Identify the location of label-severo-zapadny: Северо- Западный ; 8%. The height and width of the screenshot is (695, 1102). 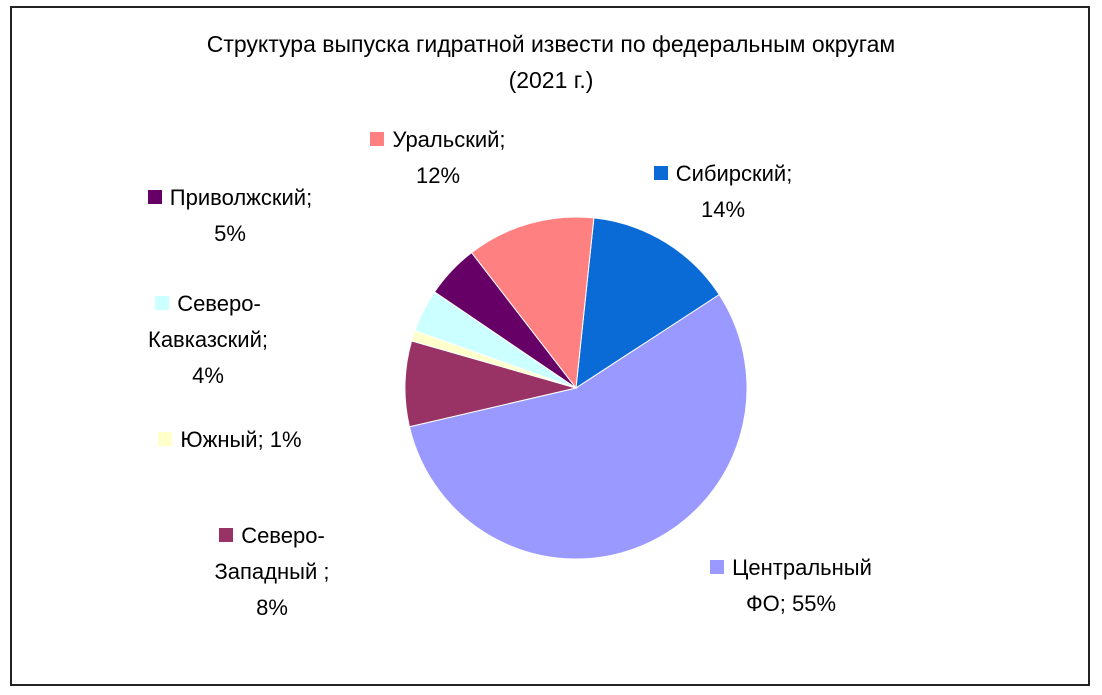
(272, 572).